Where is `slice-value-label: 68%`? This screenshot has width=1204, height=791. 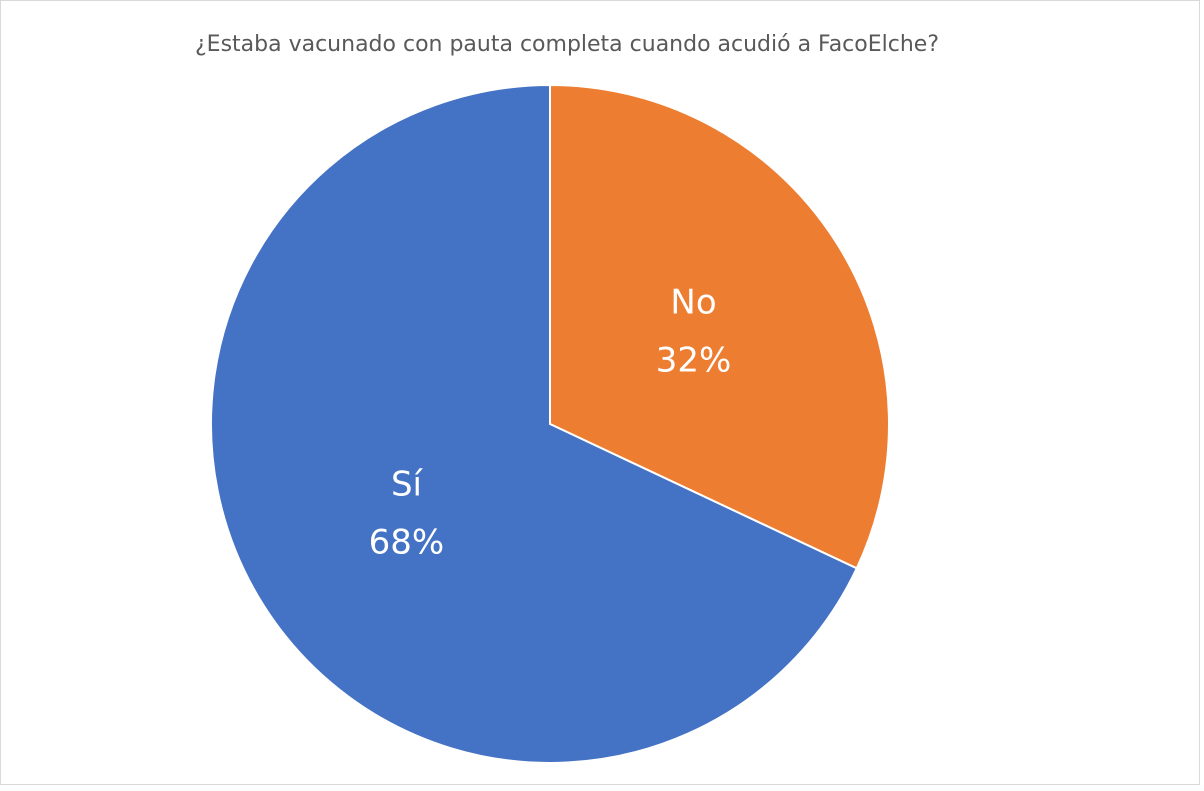
slice-value-label: 68% is located at coordinates (407, 543).